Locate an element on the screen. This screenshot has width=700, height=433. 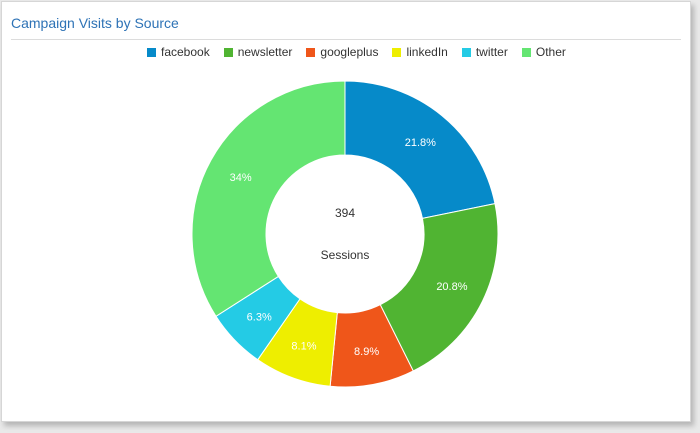
legend-swatch-facebook is located at coordinates (151, 52).